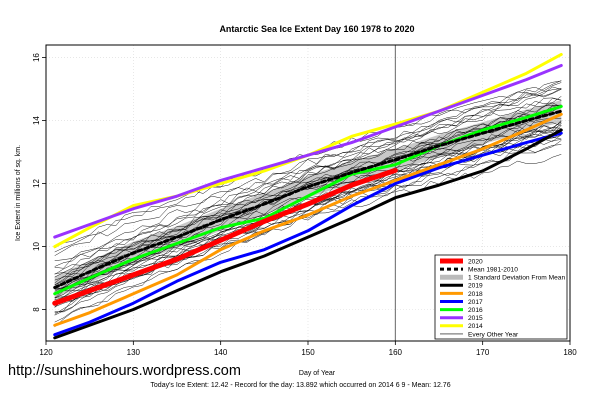  Describe the element at coordinates (396, 352) in the screenshot. I see `x-tick-label: 160` at that location.